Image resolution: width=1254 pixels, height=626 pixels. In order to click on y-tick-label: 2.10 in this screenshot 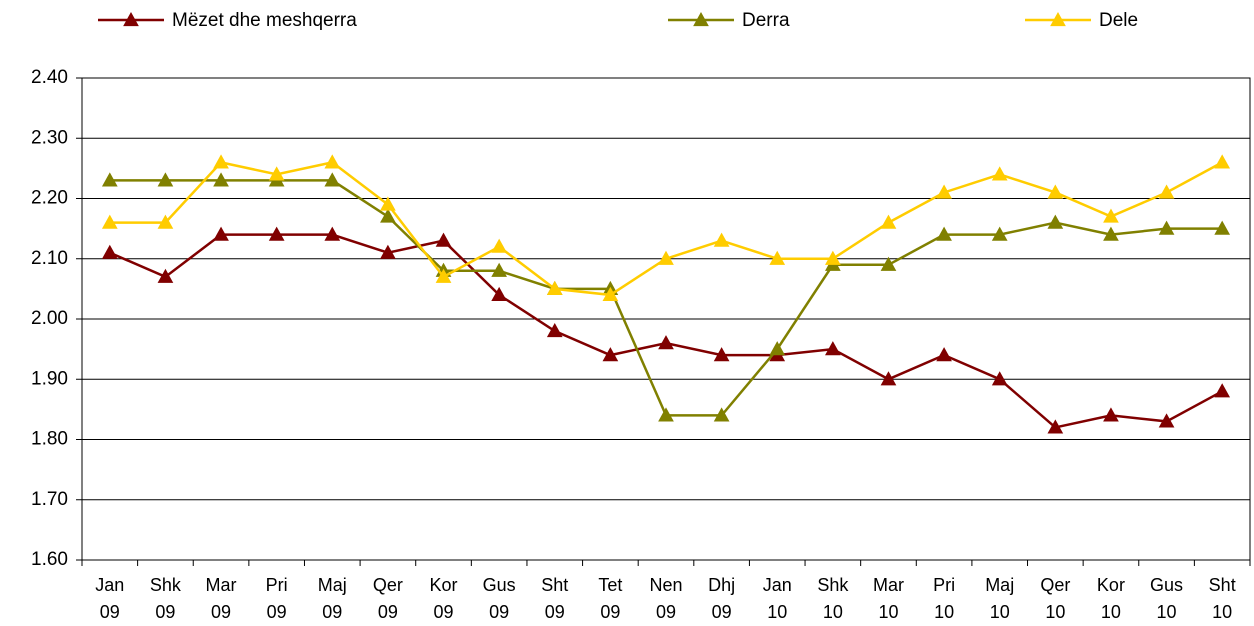, I will do `click(49, 258)`.